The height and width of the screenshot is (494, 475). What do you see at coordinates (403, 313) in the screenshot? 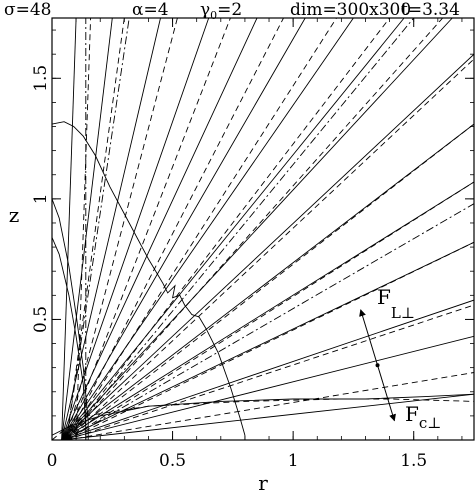
I see `force-lorentz-sub: L⊥` at bounding box center [403, 313].